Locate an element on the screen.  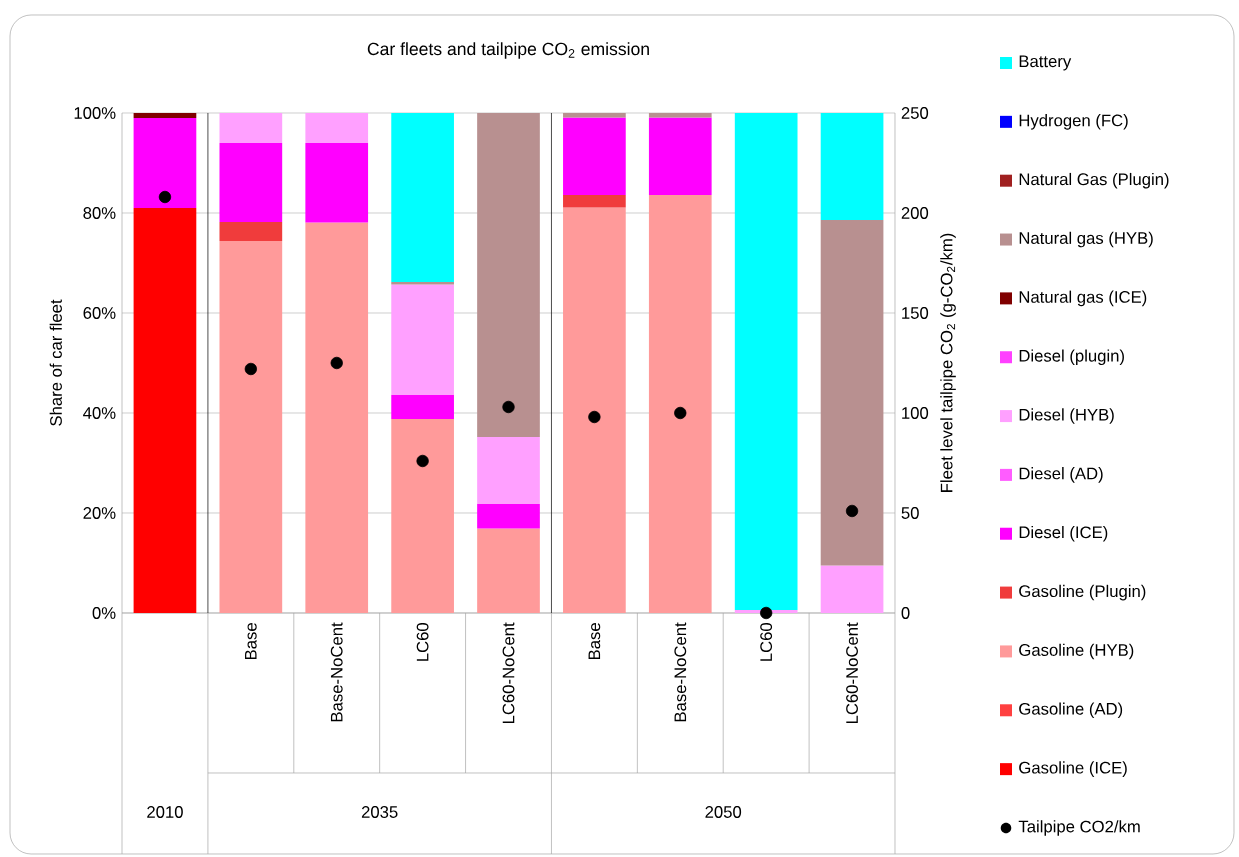
y2-axis-title: Fleet level tailpipe CO$_{2}$ (g-CO$_{2}$/km) is located at coordinates (948, 362).